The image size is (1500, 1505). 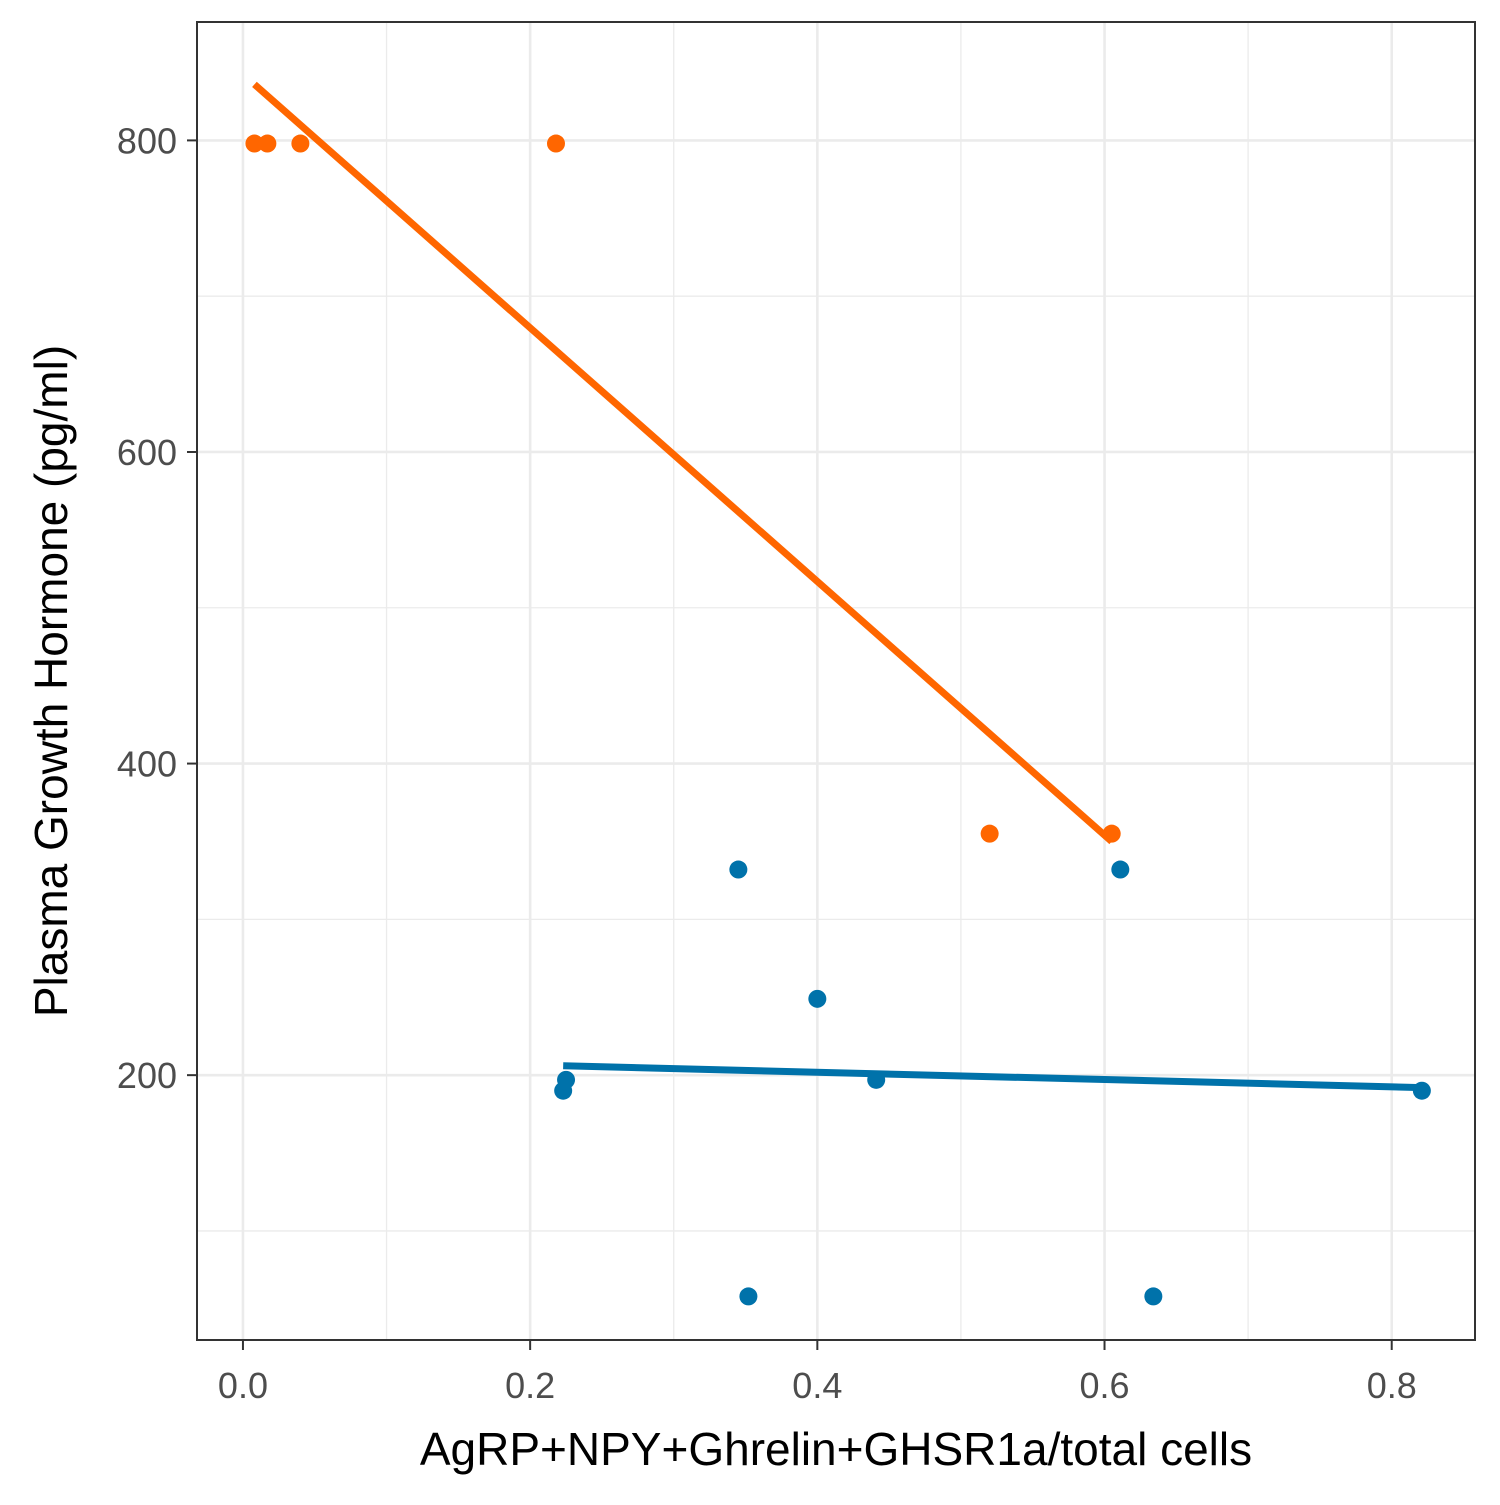 I want to click on x-tick-label: 0.0, so click(x=243, y=1385).